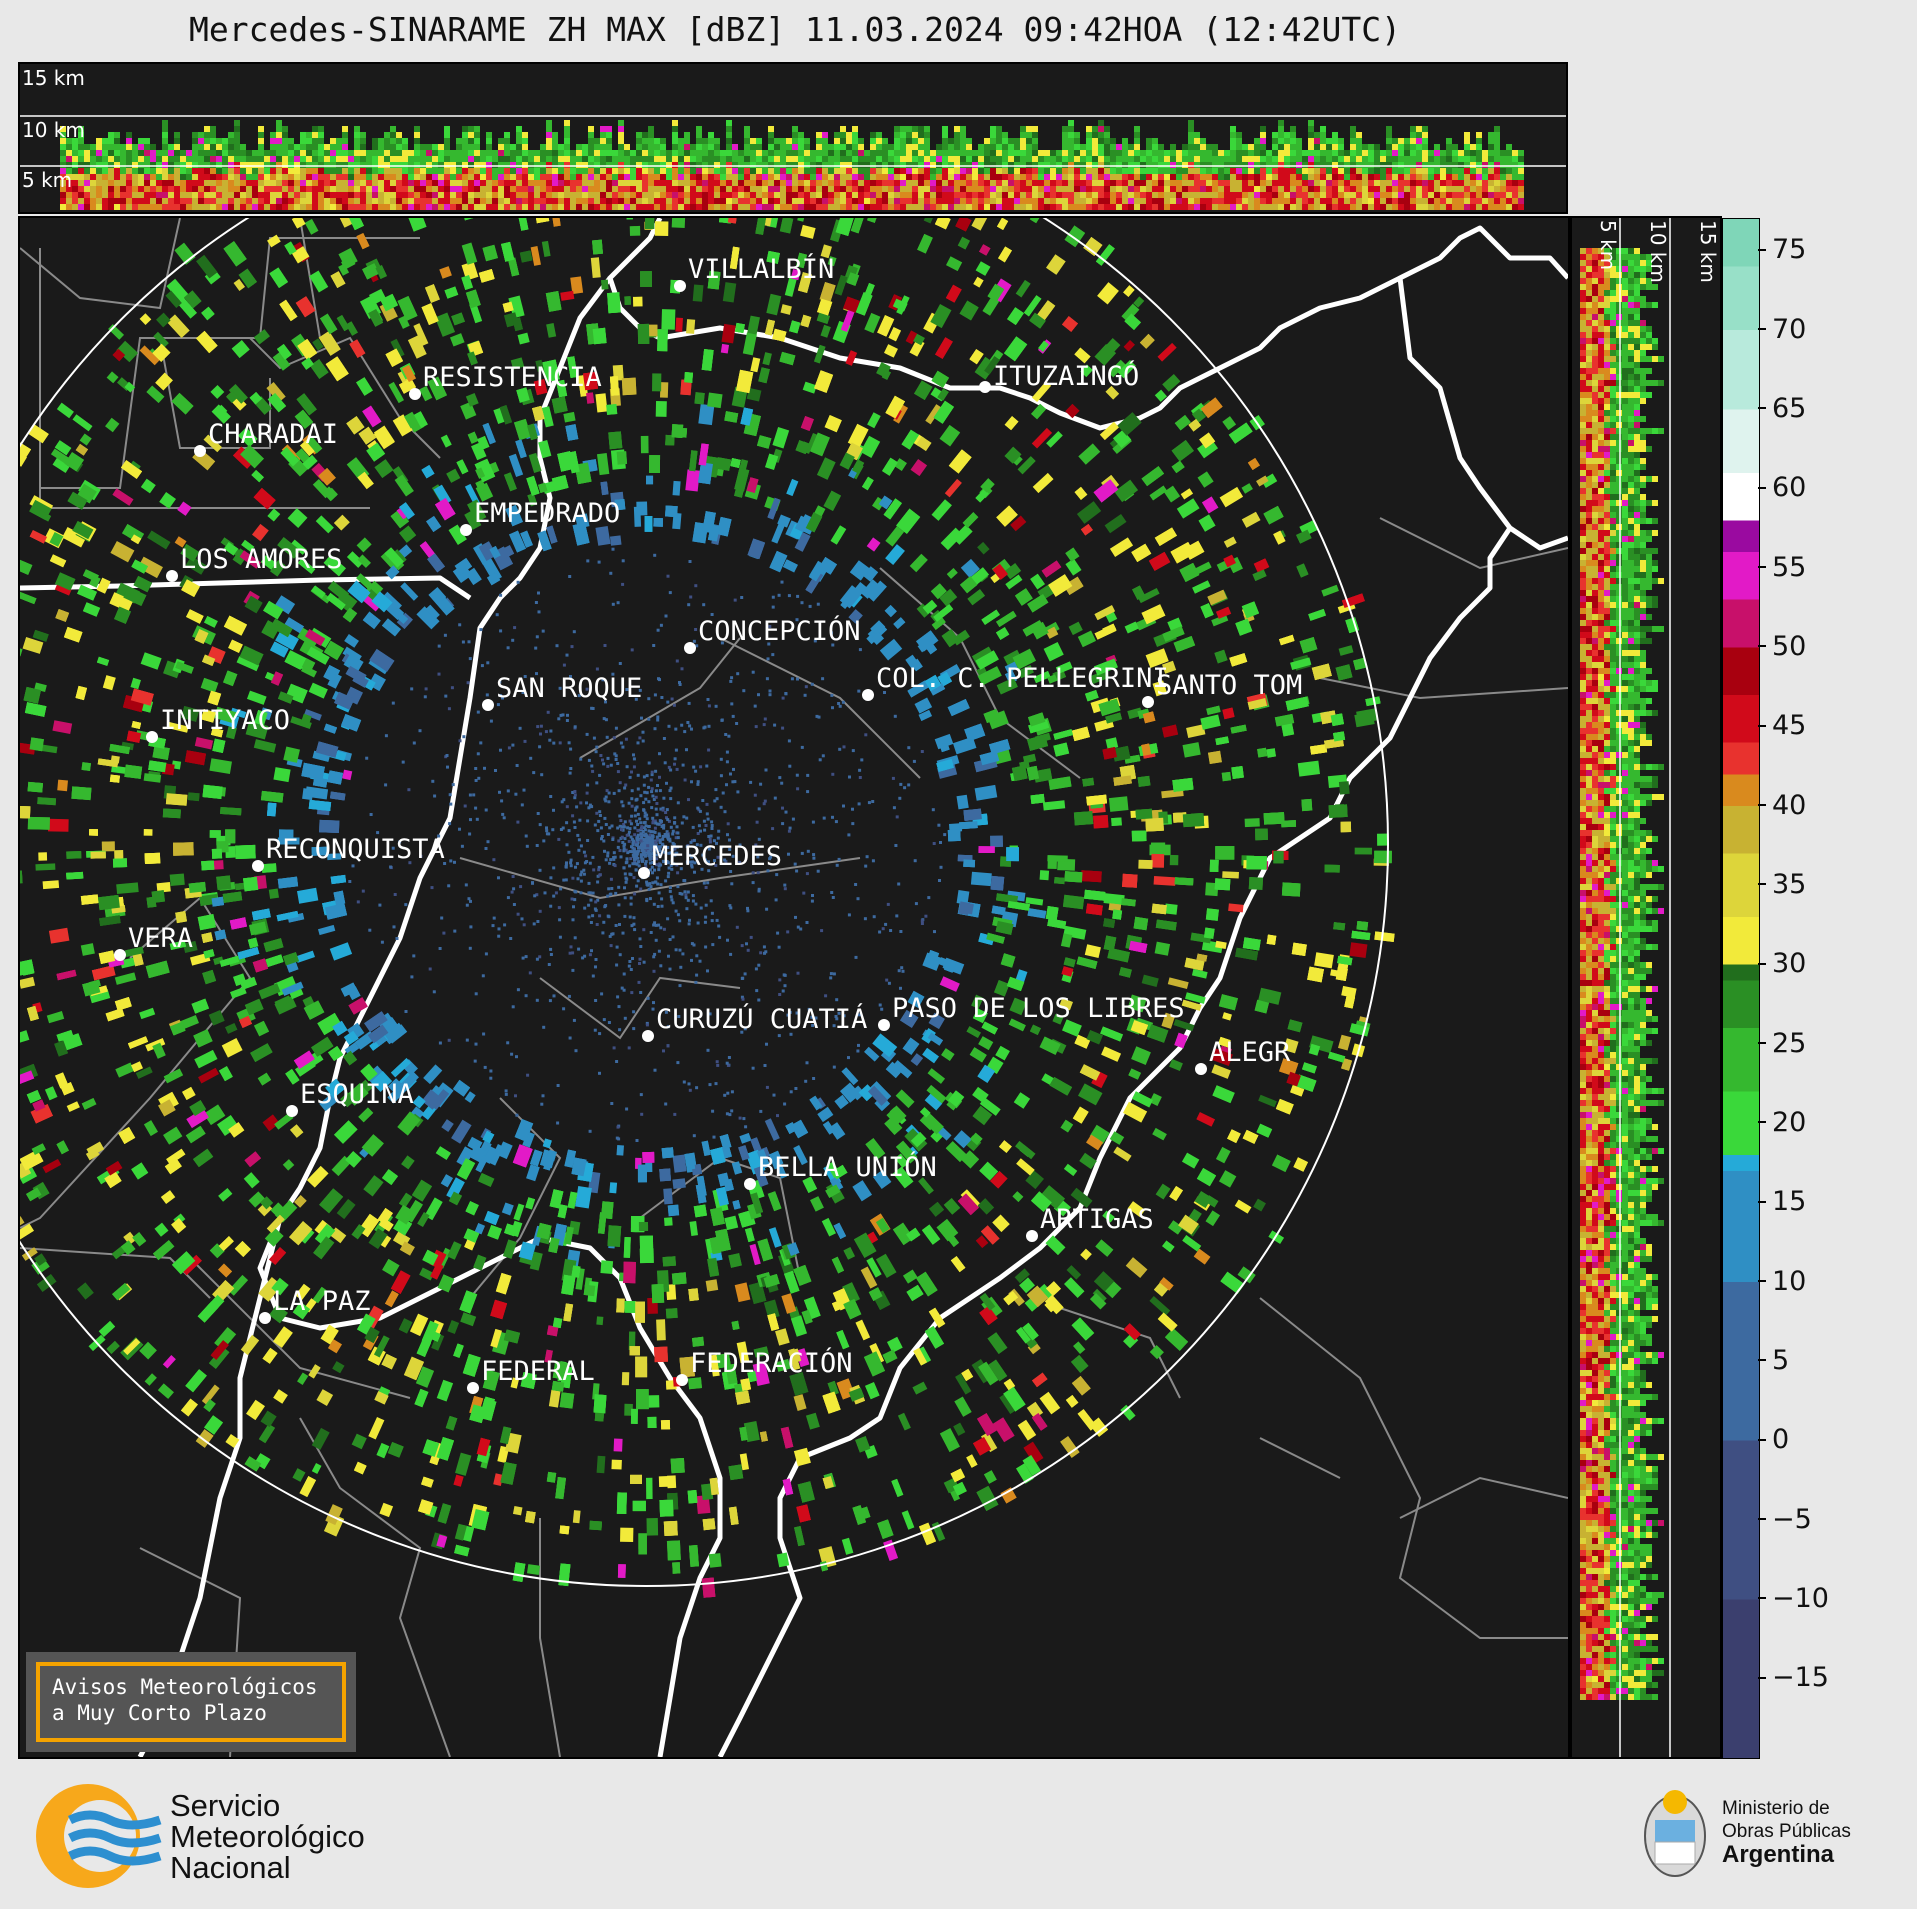  Describe the element at coordinates (1066, 376) in the screenshot. I see `city-label: ITUZAINGÓ` at that location.